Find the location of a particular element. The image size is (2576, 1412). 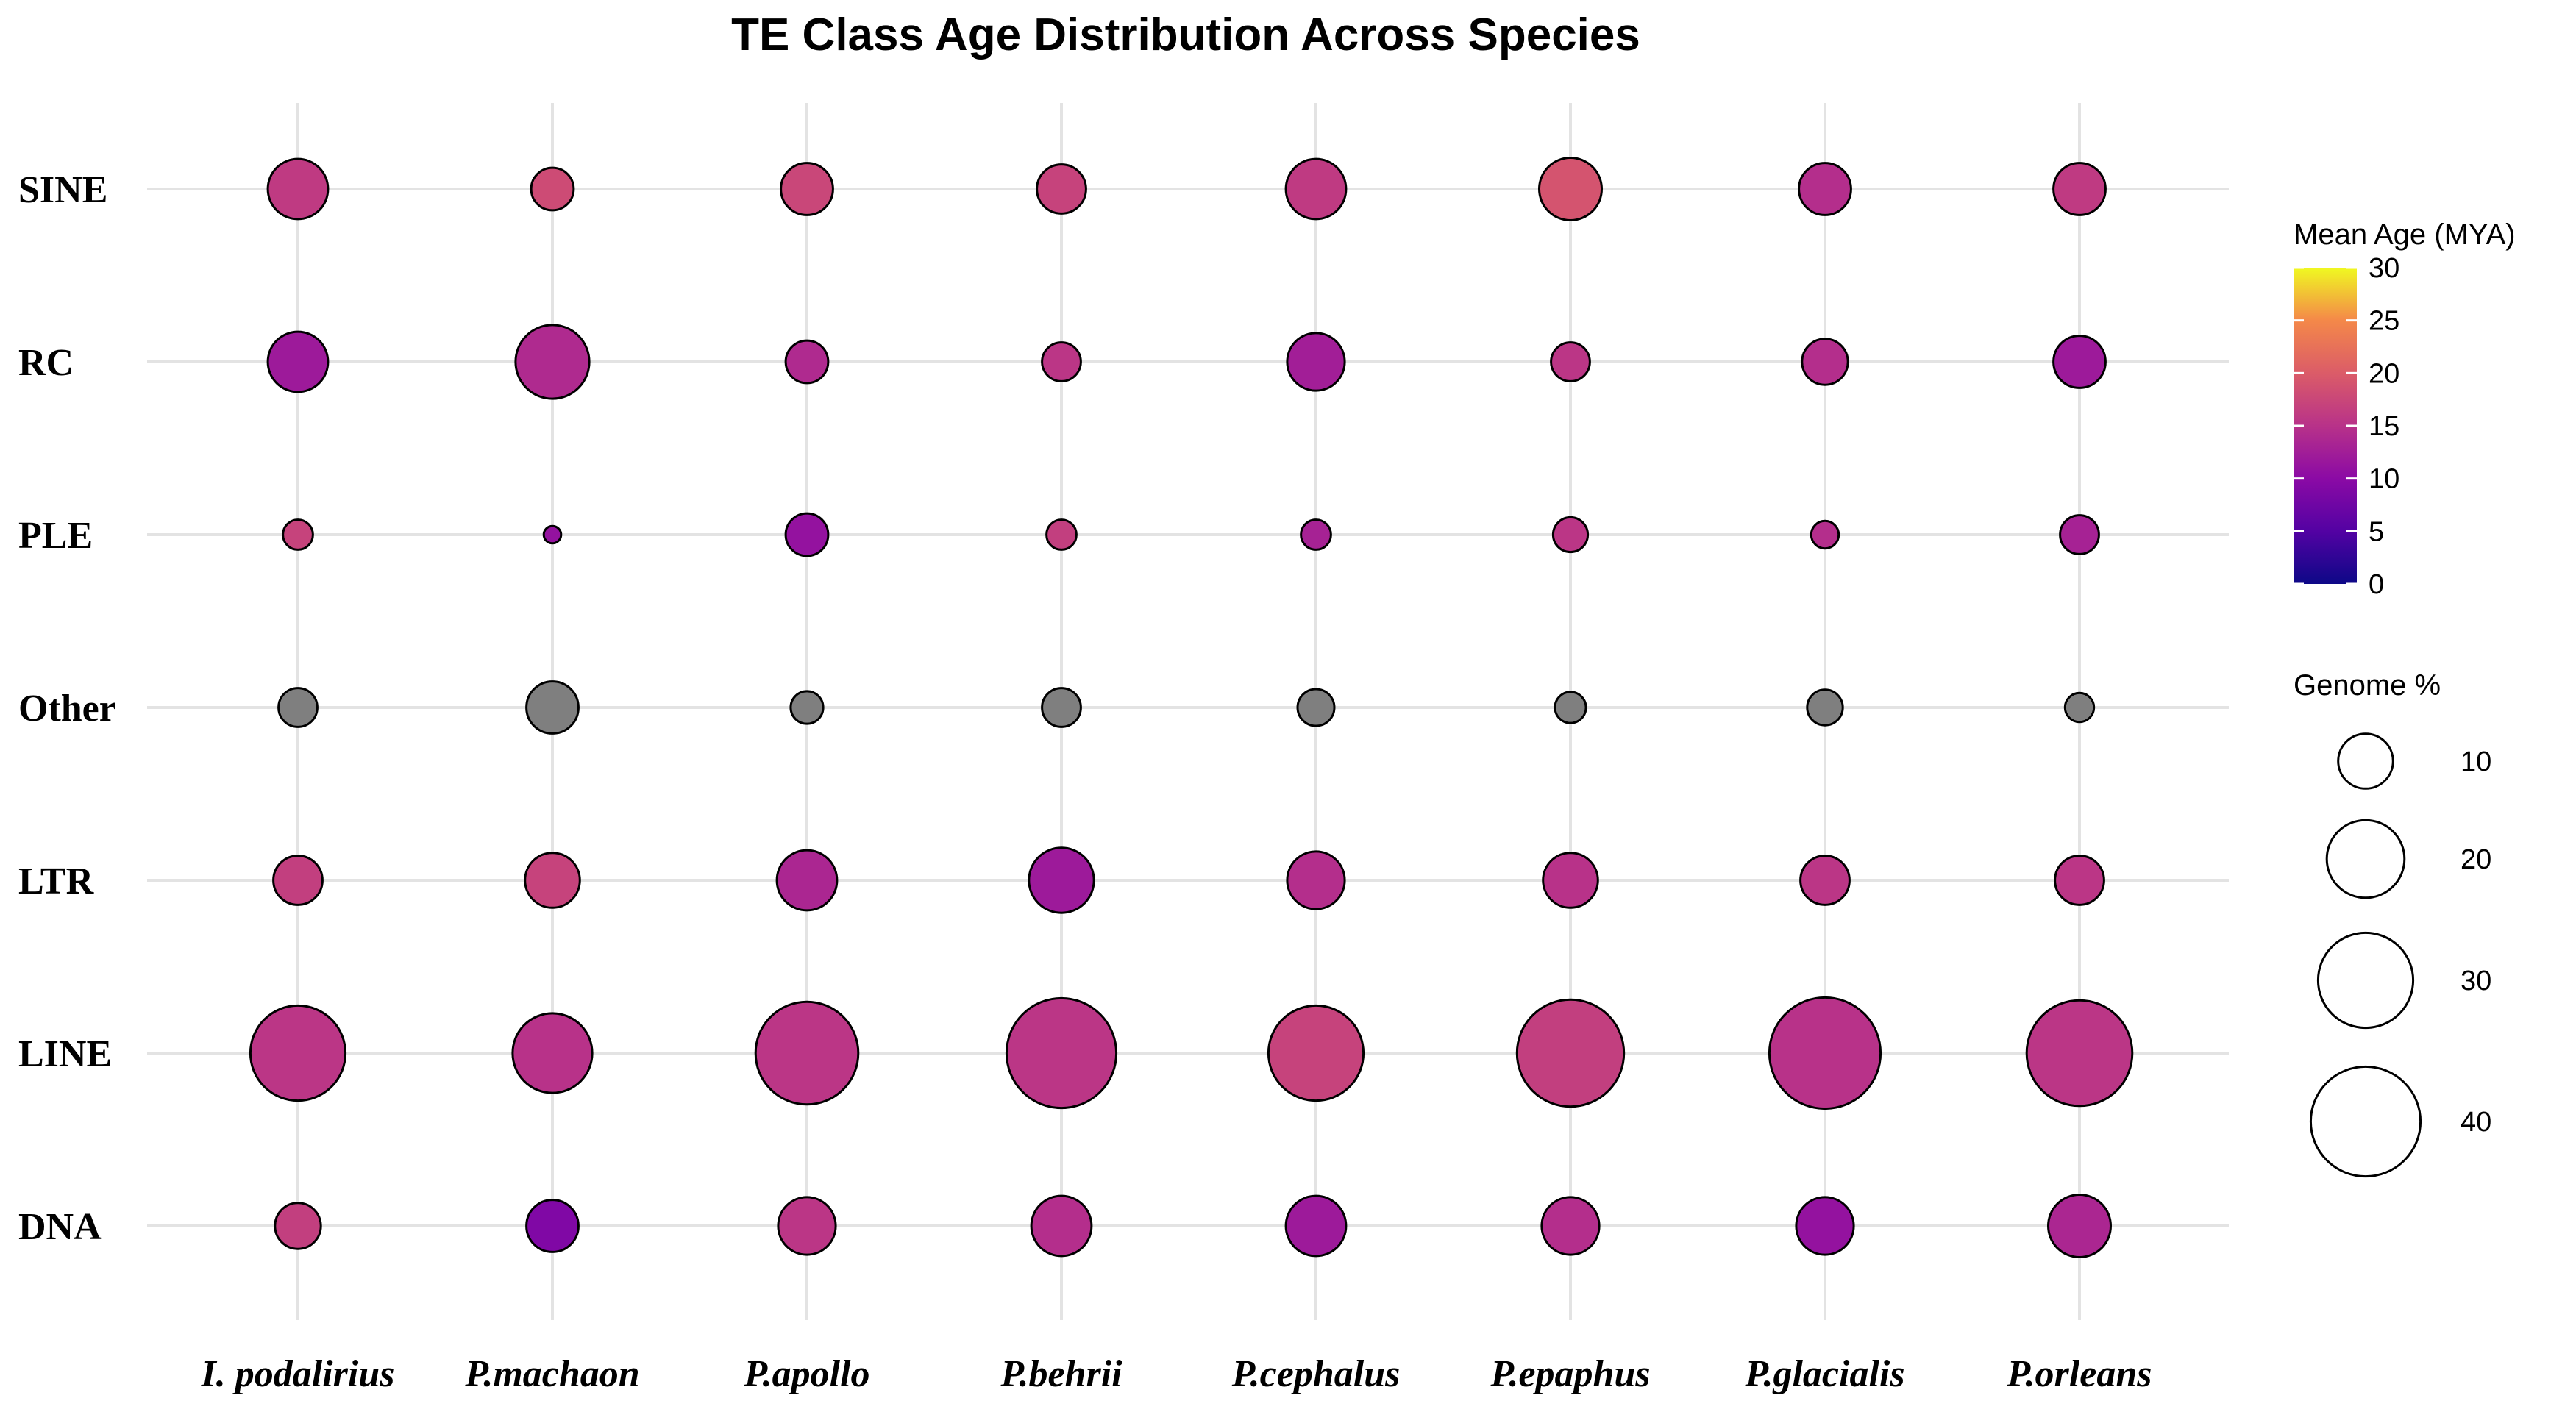

point-p-cephalus-sine is located at coordinates (1316, 189).